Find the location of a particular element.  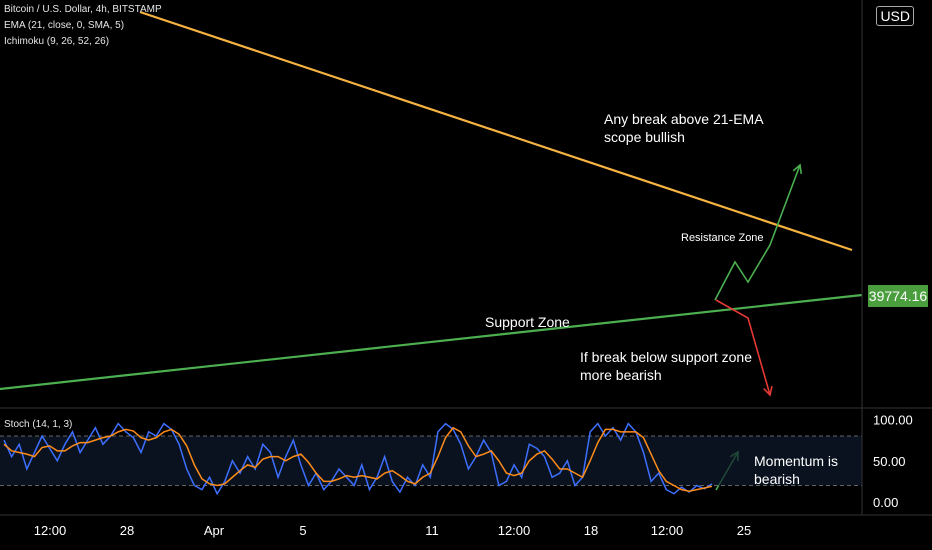

time-tick-label: 25 is located at coordinates (744, 530).